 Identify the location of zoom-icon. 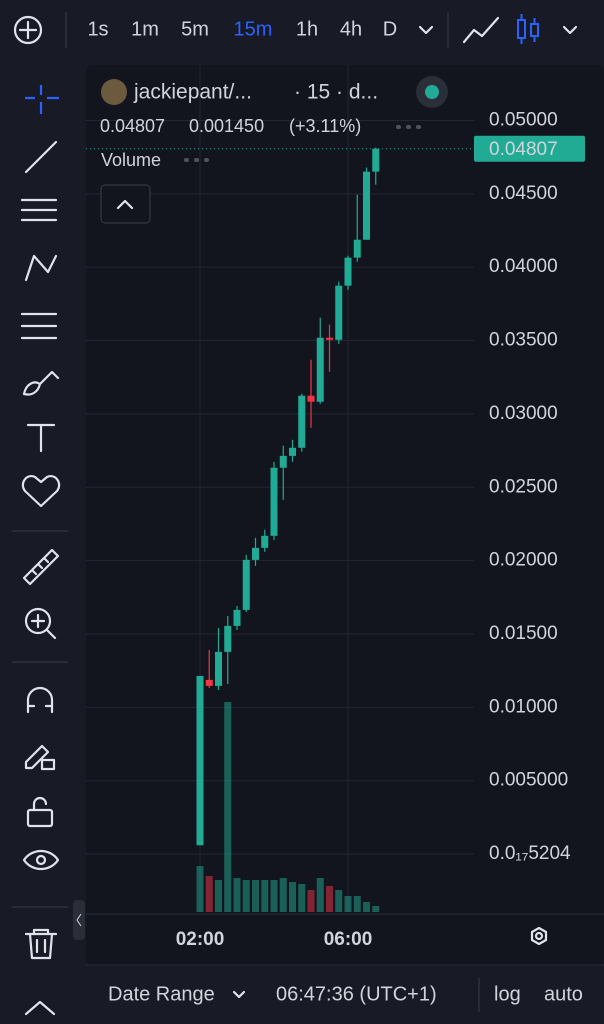
(43, 626).